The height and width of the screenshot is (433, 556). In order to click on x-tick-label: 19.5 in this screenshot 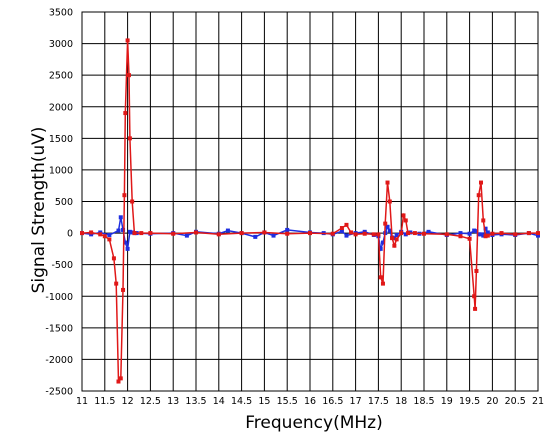, I will do `click(469, 401)`.